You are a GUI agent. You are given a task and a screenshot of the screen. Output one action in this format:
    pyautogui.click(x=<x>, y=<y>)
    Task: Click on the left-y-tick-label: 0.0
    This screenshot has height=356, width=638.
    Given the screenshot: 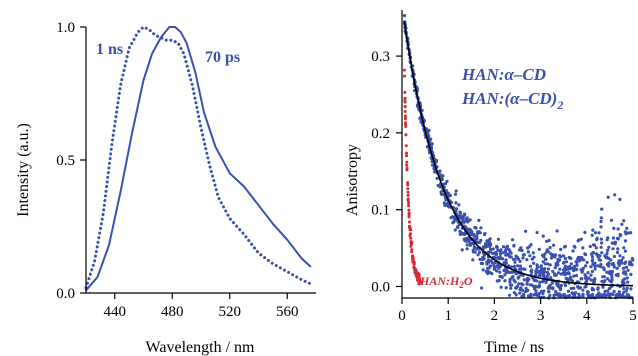 What is the action you would take?
    pyautogui.click(x=65, y=294)
    